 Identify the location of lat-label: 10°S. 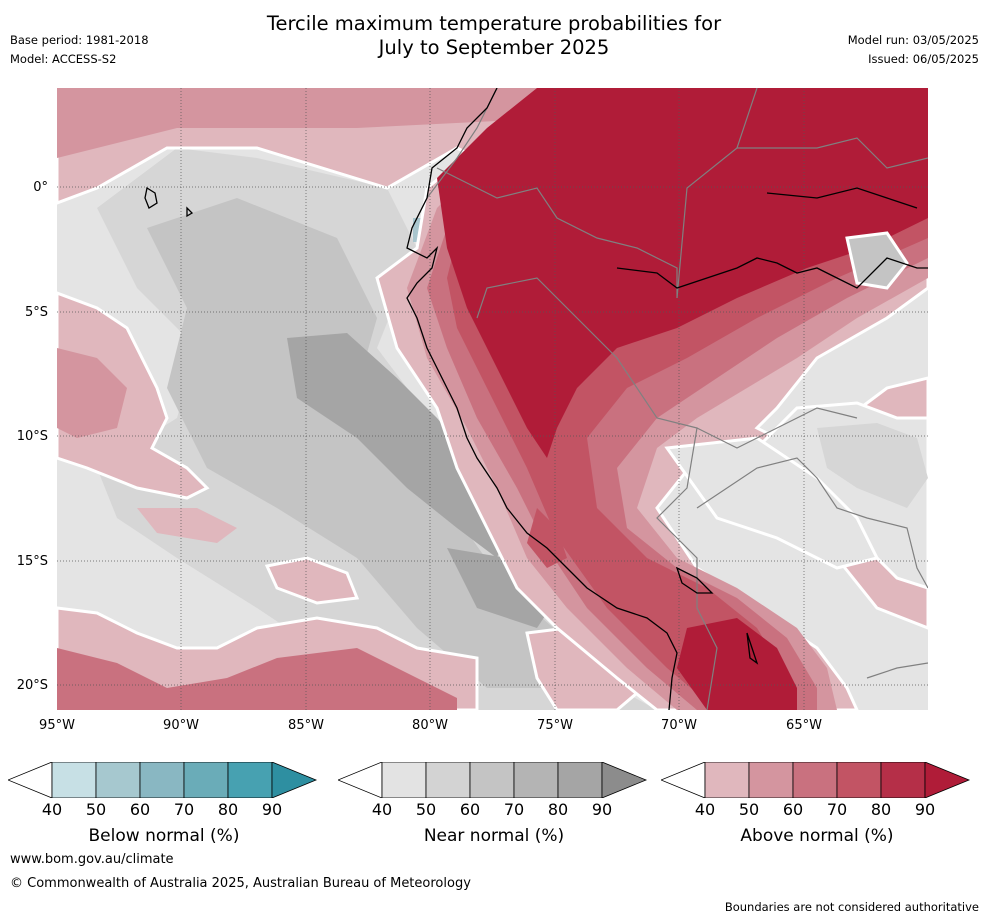
(32, 436).